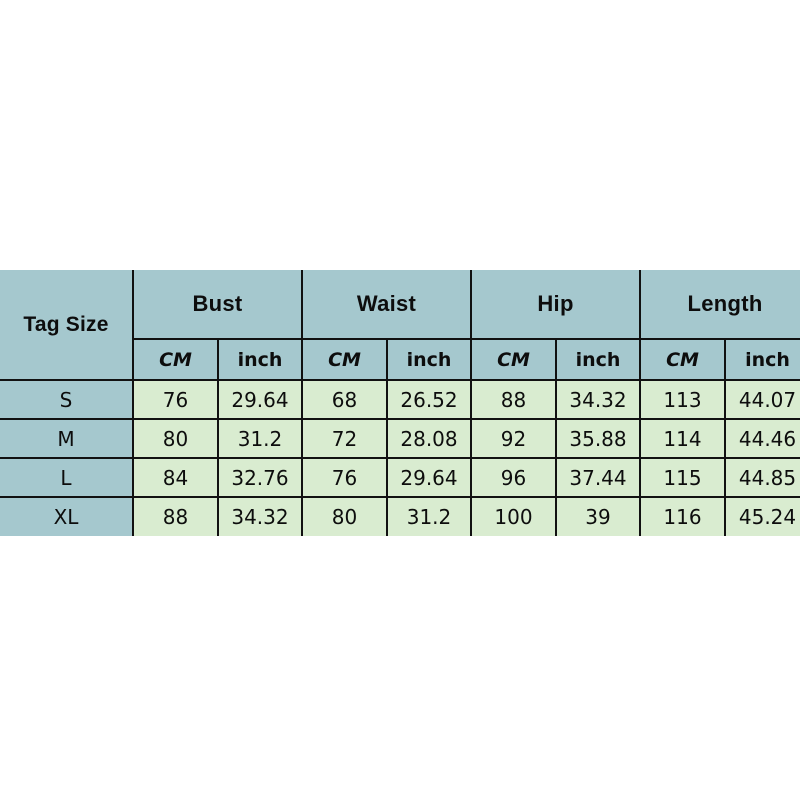 The height and width of the screenshot is (800, 800). What do you see at coordinates (67, 477) in the screenshot?
I see `size-label: L` at bounding box center [67, 477].